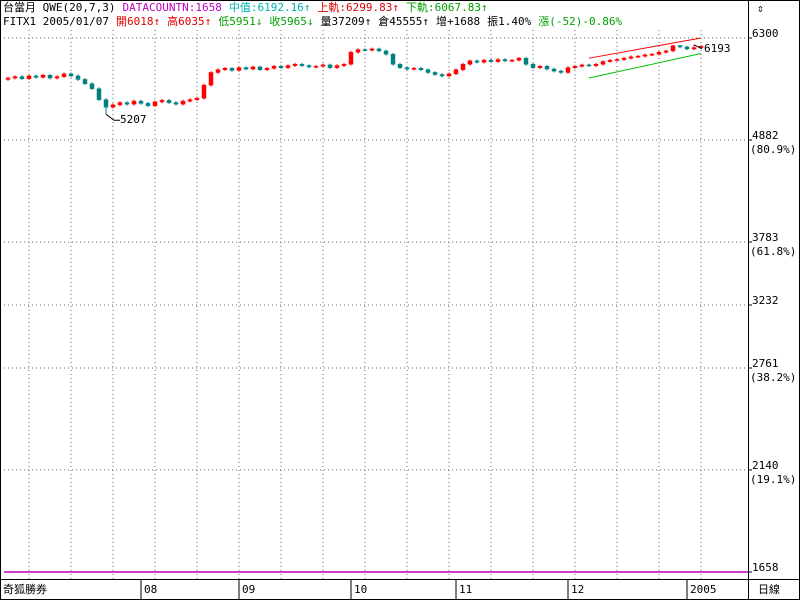 The width and height of the screenshot is (800, 600). Describe the element at coordinates (765, 33) in the screenshot. I see `y-tick-label: 6300` at that location.